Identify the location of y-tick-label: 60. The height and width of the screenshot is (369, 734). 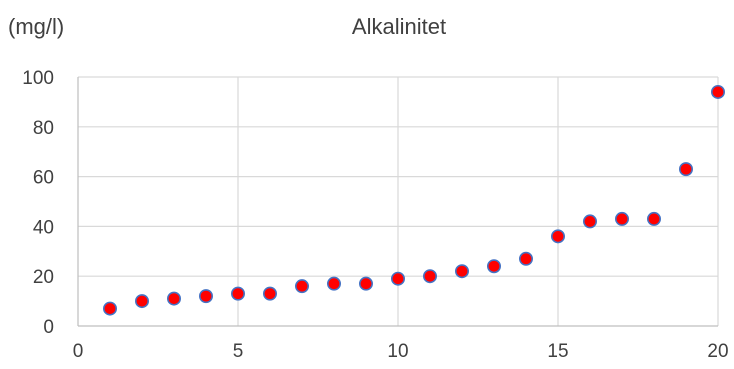
(43, 178).